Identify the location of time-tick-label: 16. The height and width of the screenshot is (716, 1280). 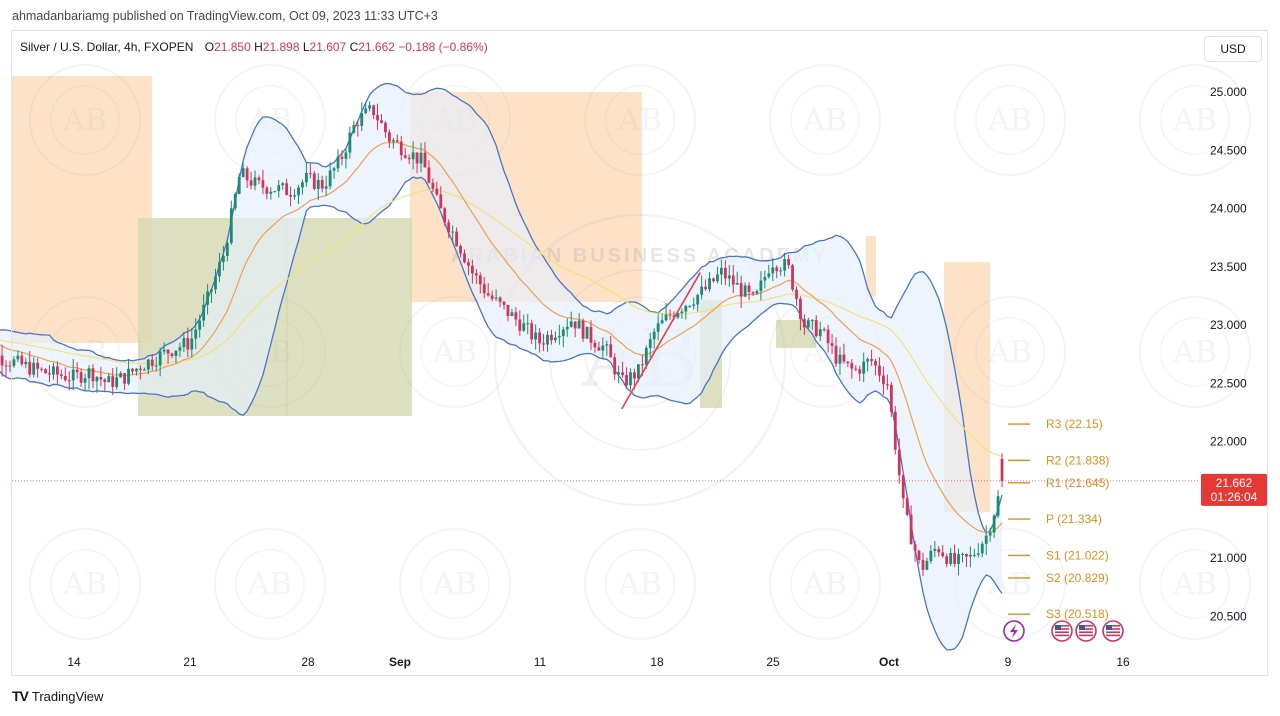
(1123, 662).